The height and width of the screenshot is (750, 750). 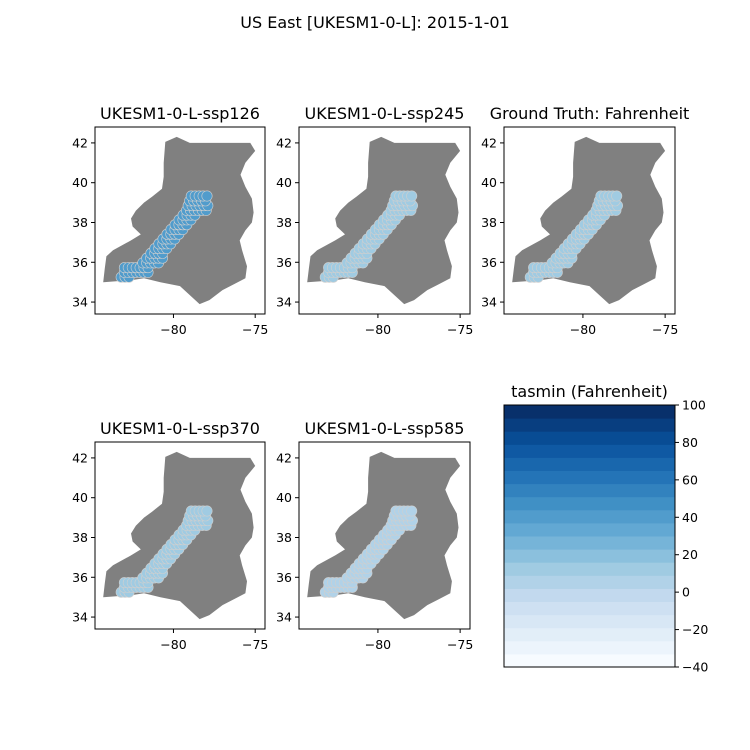 What do you see at coordinates (385, 113) in the screenshot?
I see `panel-title: UKESM1-0-L-ssp245` at bounding box center [385, 113].